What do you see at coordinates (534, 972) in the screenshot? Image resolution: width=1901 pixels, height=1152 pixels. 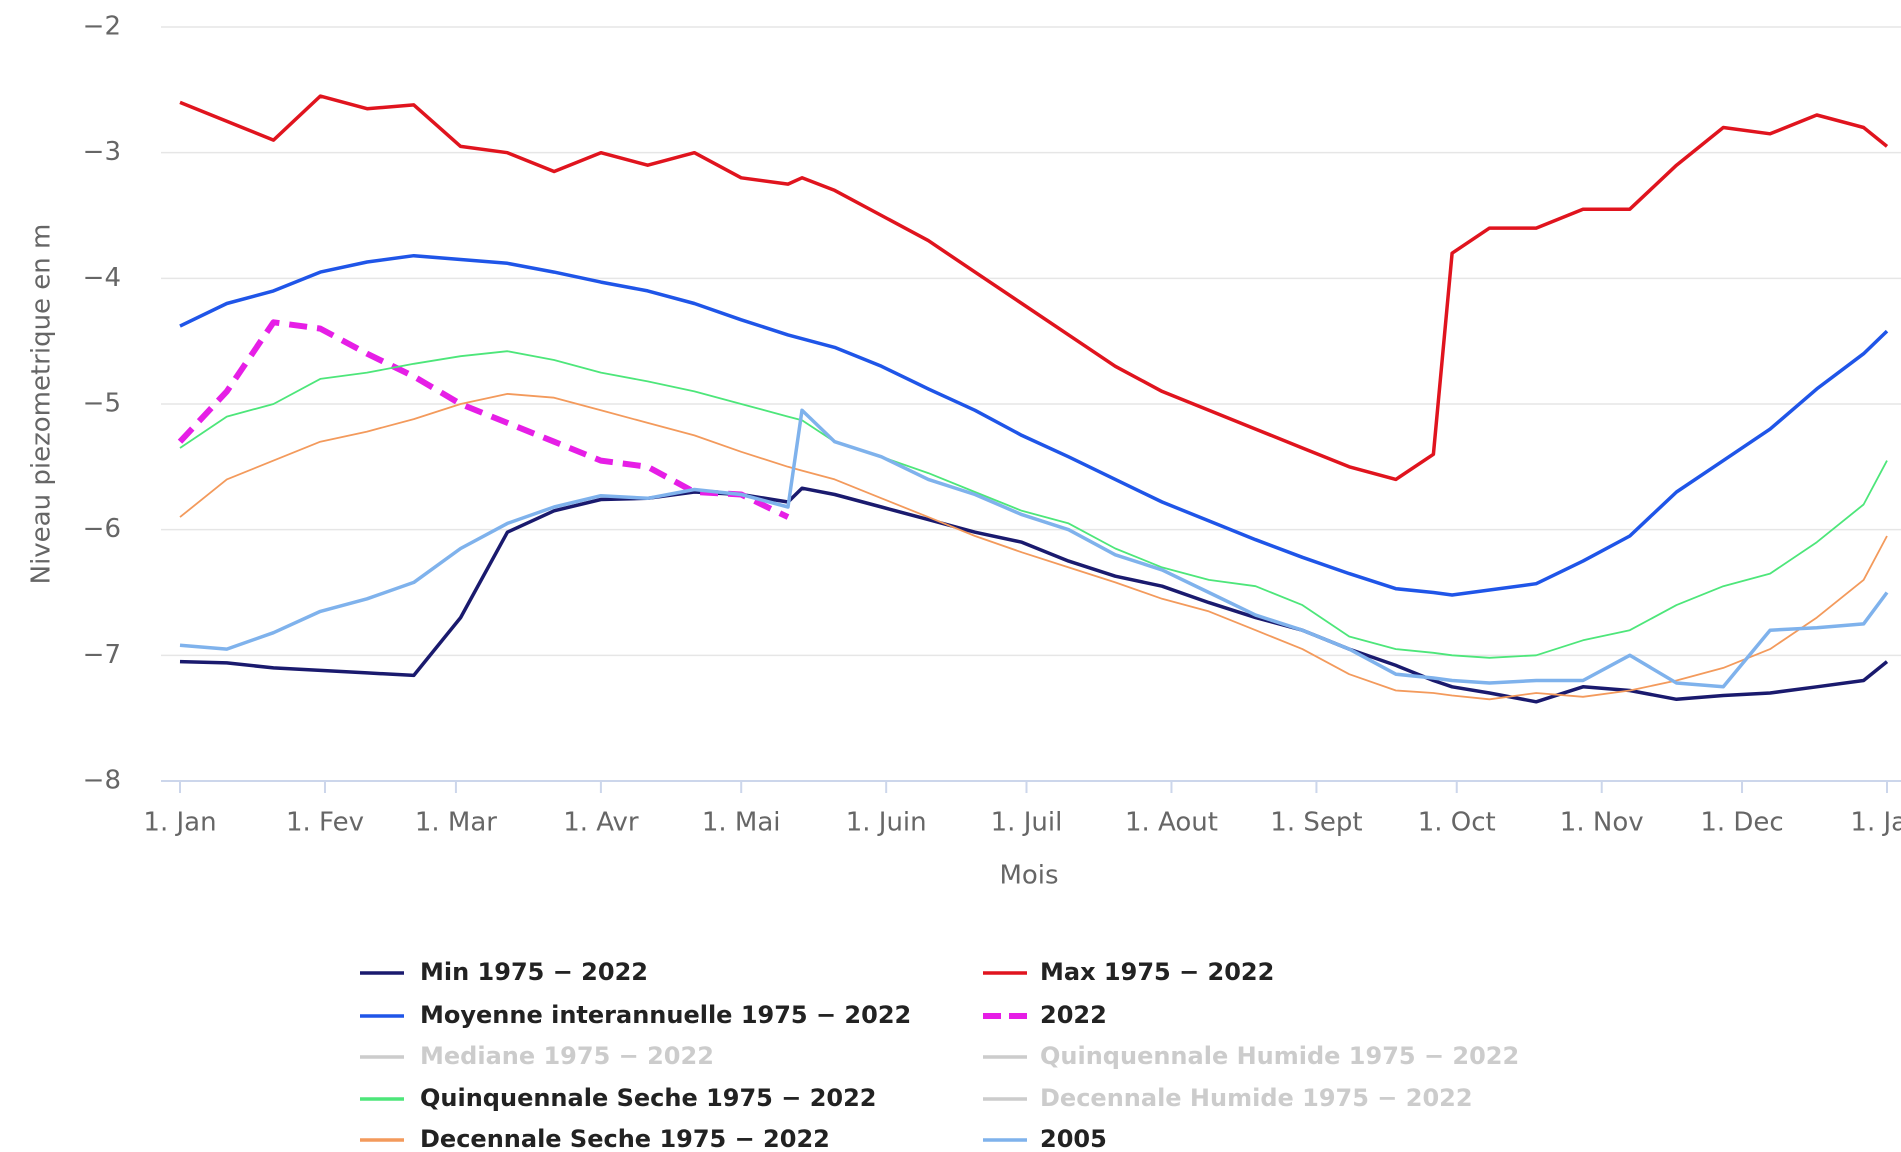 I see `legend-label: Min 1975 − 2022` at bounding box center [534, 972].